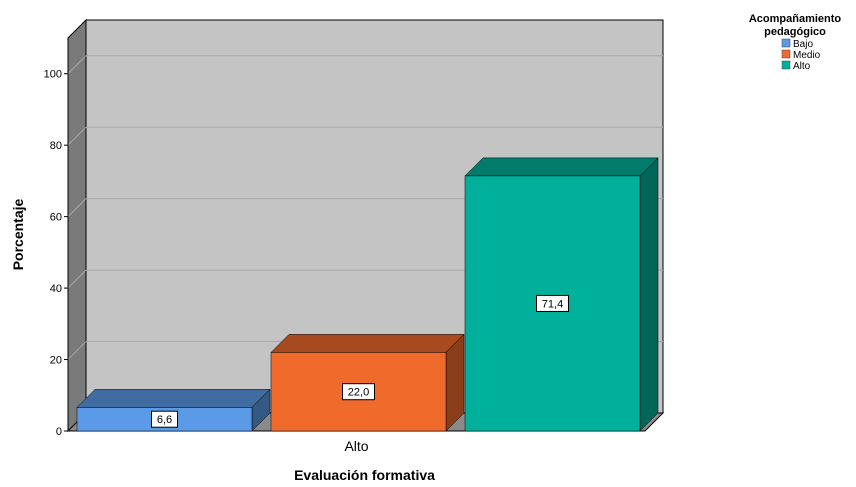 The width and height of the screenshot is (856, 487). I want to click on legend-item: Alto, so click(796, 66).